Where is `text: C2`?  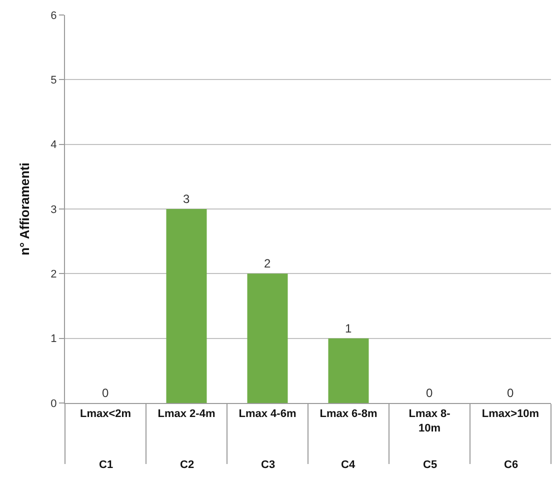
text: C2 is located at coordinates (187, 465).